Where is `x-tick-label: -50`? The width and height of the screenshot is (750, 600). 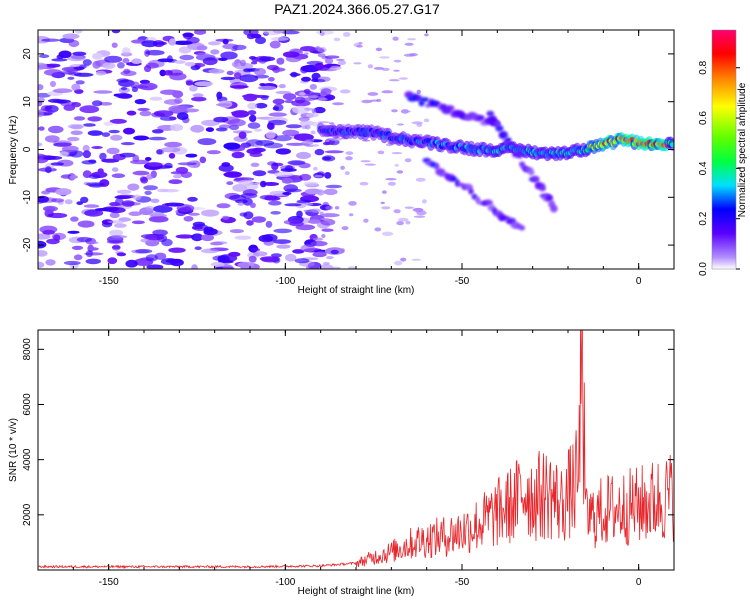 x-tick-label: -50 is located at coordinates (462, 582).